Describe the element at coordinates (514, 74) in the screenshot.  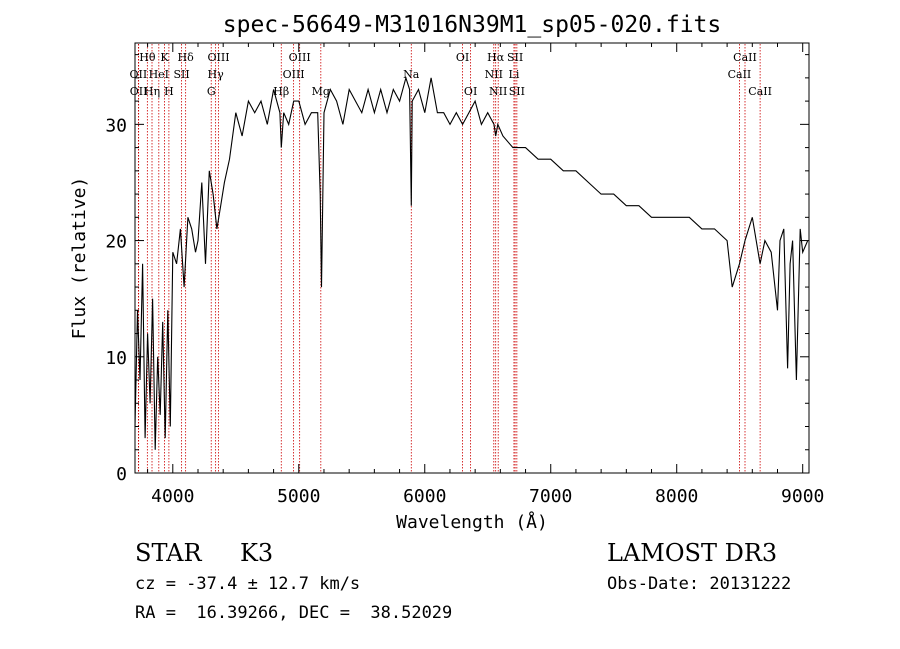
I see `line-label-22: Li` at that location.